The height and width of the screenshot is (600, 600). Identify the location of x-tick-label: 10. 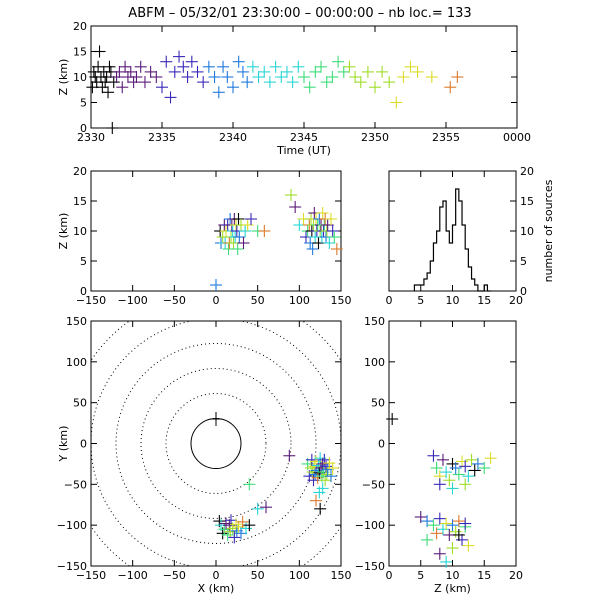
(453, 300).